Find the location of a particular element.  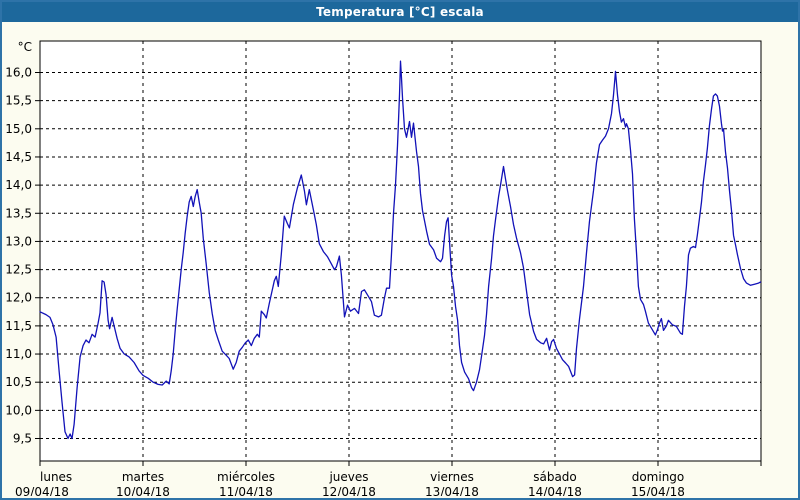

svg-text: 16,0 is located at coordinates (18, 73).